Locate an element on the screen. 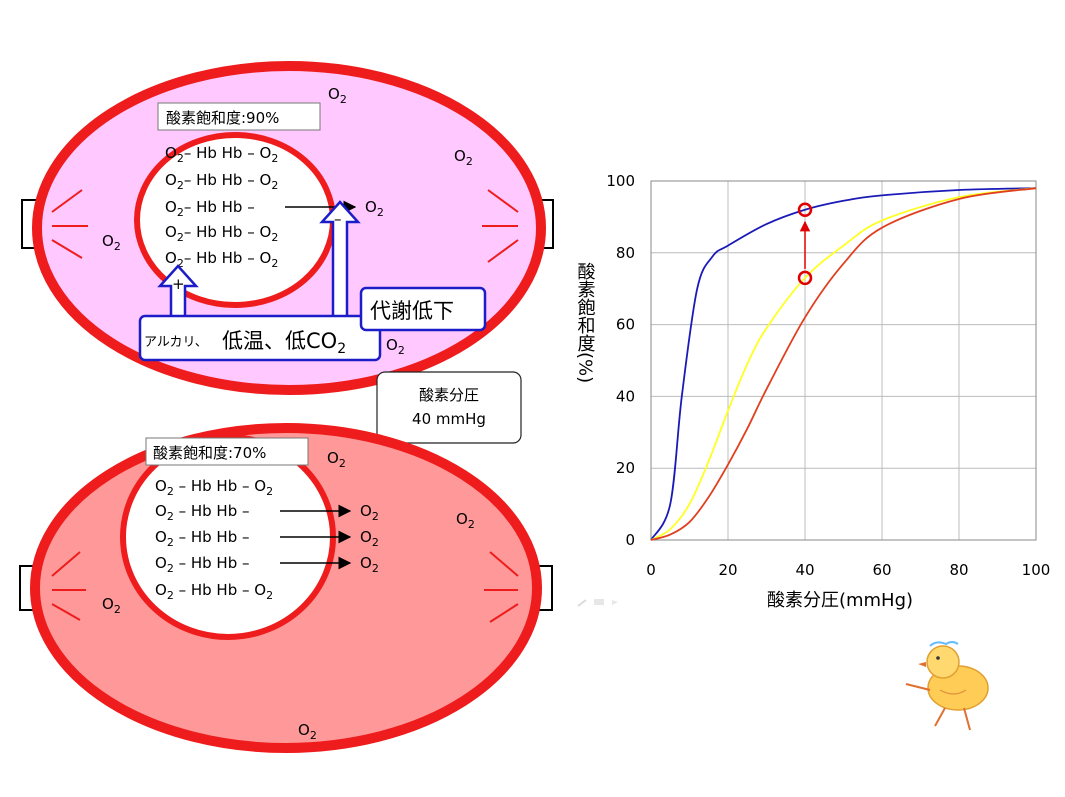 This screenshot has height=797, width=1065. pen-icon is located at coordinates (597, 603).